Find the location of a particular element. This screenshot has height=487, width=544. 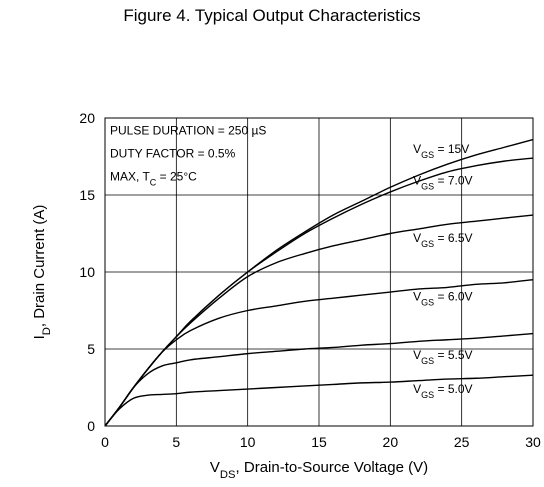

text-subscript: D is located at coordinates (47, 331).